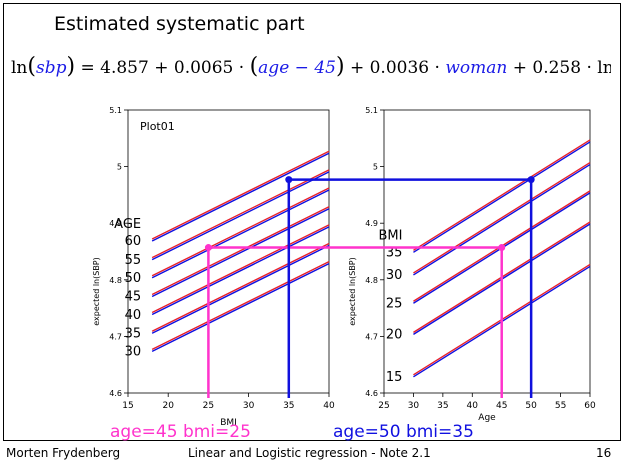  What do you see at coordinates (133, 260) in the screenshot?
I see `series-label-0-55: 55` at bounding box center [133, 260].